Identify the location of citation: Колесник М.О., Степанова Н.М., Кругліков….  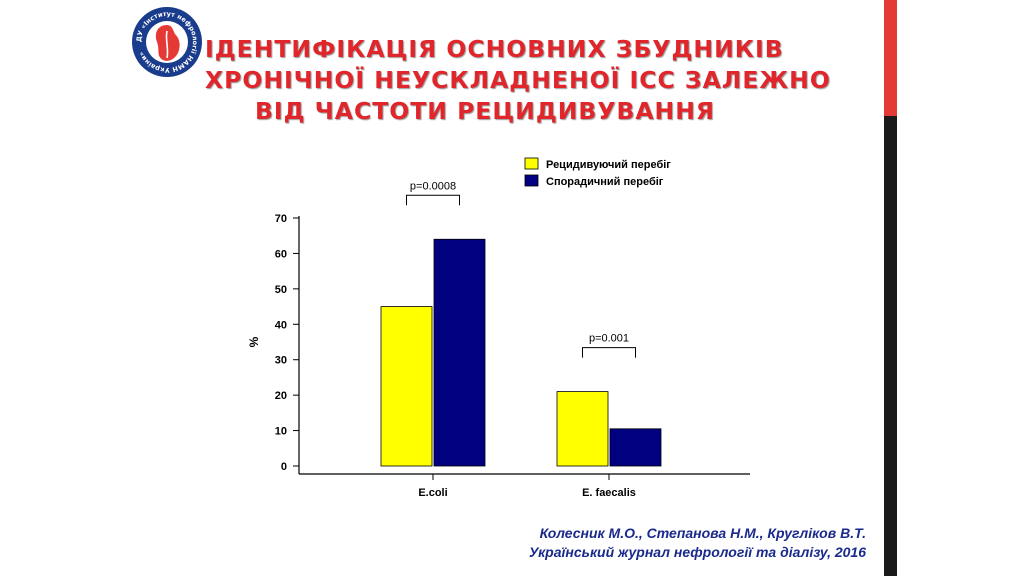
(697, 543).